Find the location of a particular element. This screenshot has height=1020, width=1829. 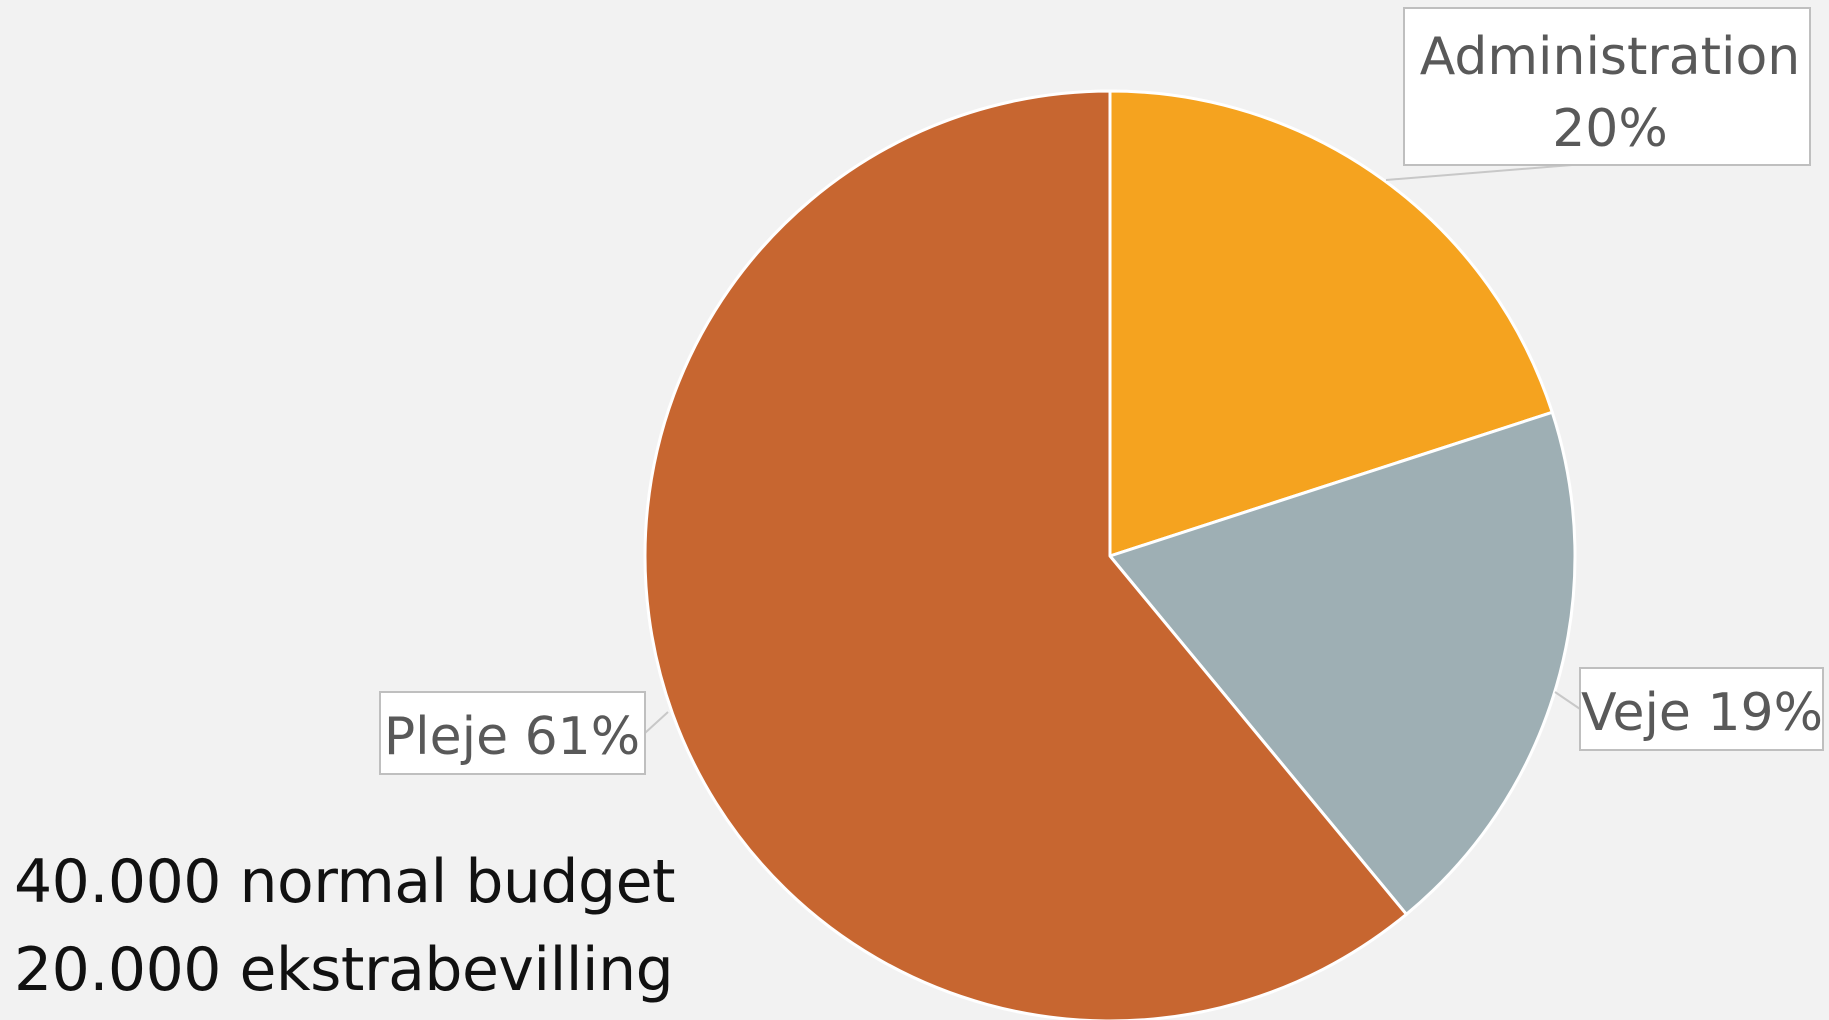

note-normal-budget: 40.000 normal budget is located at coordinates (345, 882).